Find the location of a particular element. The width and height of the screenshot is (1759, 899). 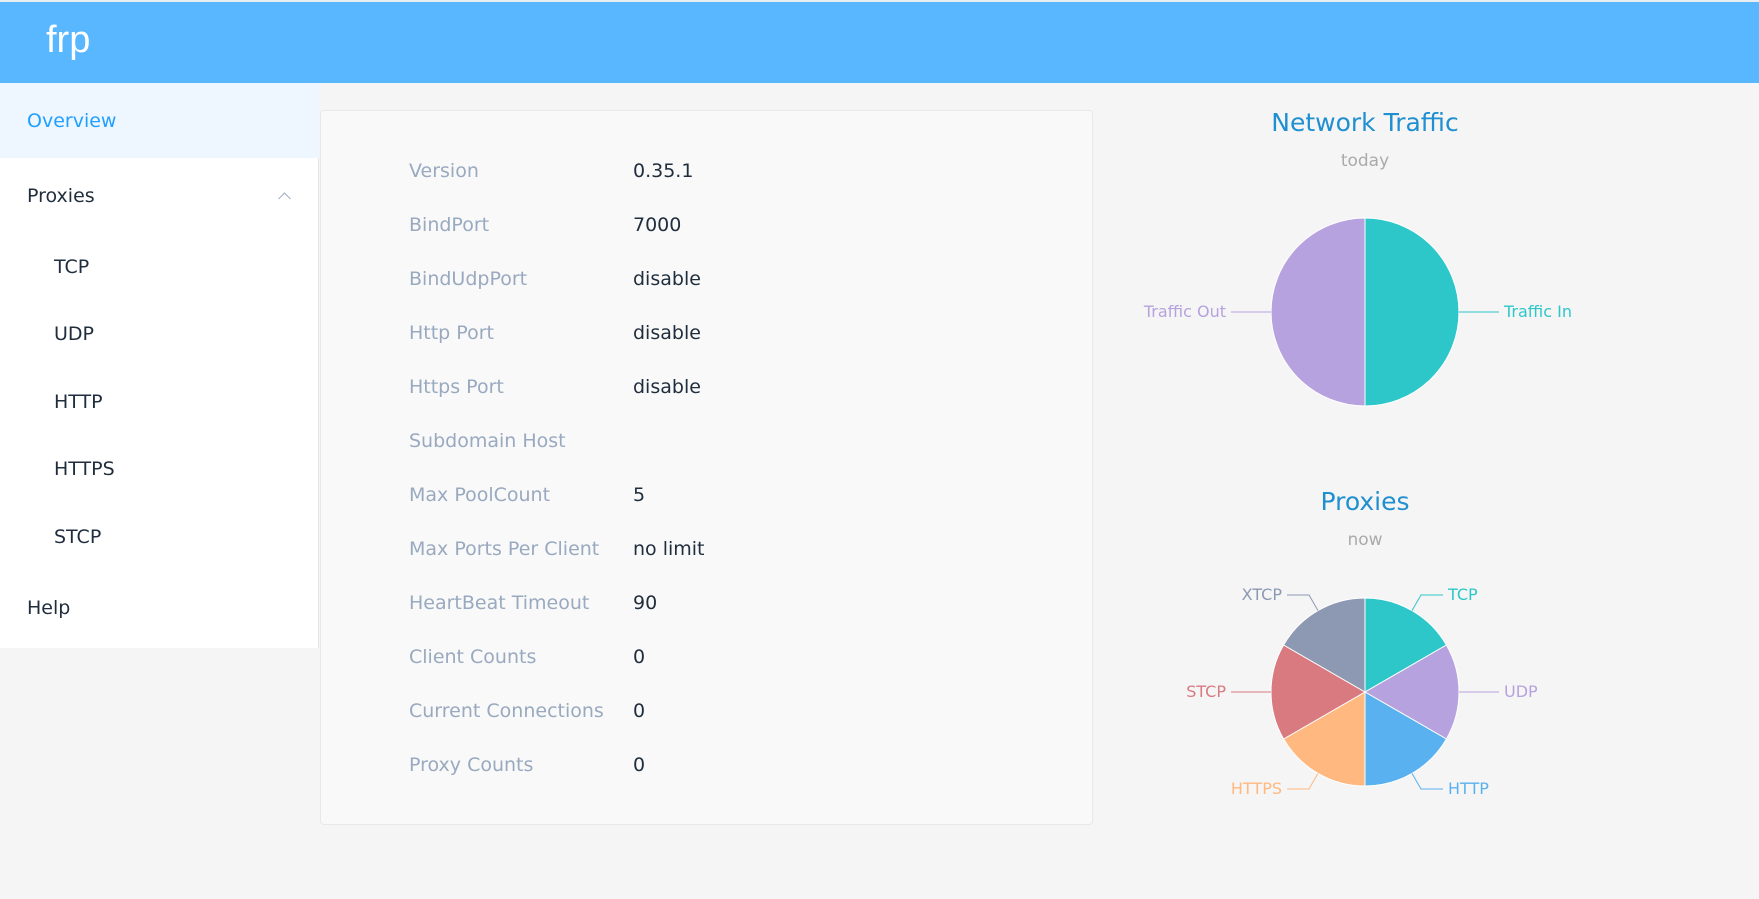

info-key: Https Port is located at coordinates (456, 387).